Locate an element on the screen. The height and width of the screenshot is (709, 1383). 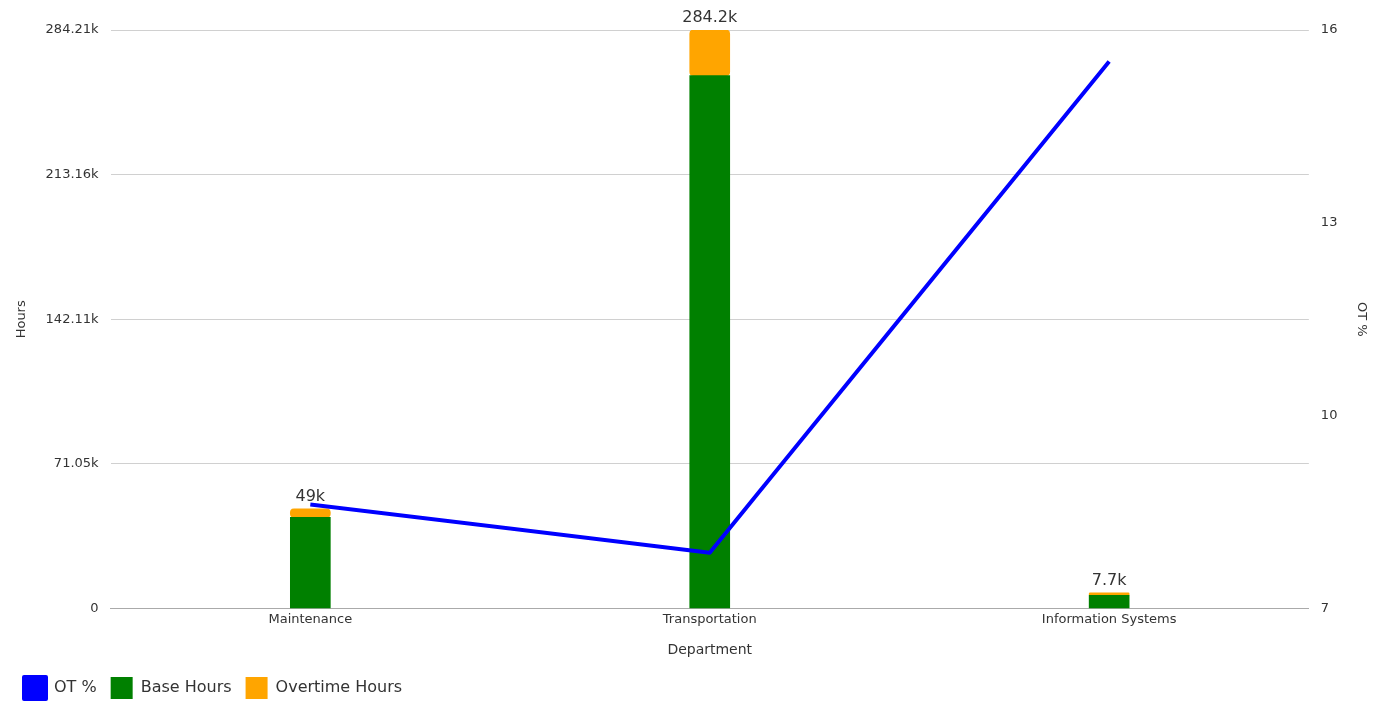
x-axis-title: Department is located at coordinates (710, 649).